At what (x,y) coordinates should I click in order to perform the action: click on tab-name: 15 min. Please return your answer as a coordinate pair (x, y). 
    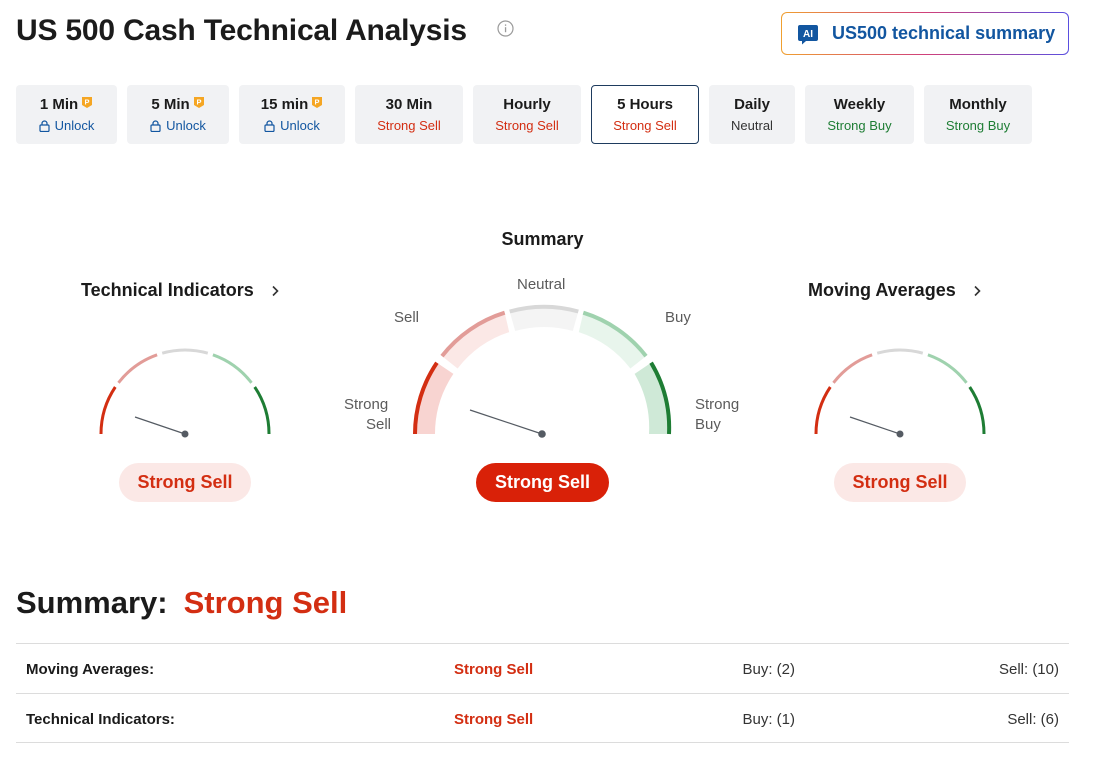
    Looking at the image, I should click on (284, 104).